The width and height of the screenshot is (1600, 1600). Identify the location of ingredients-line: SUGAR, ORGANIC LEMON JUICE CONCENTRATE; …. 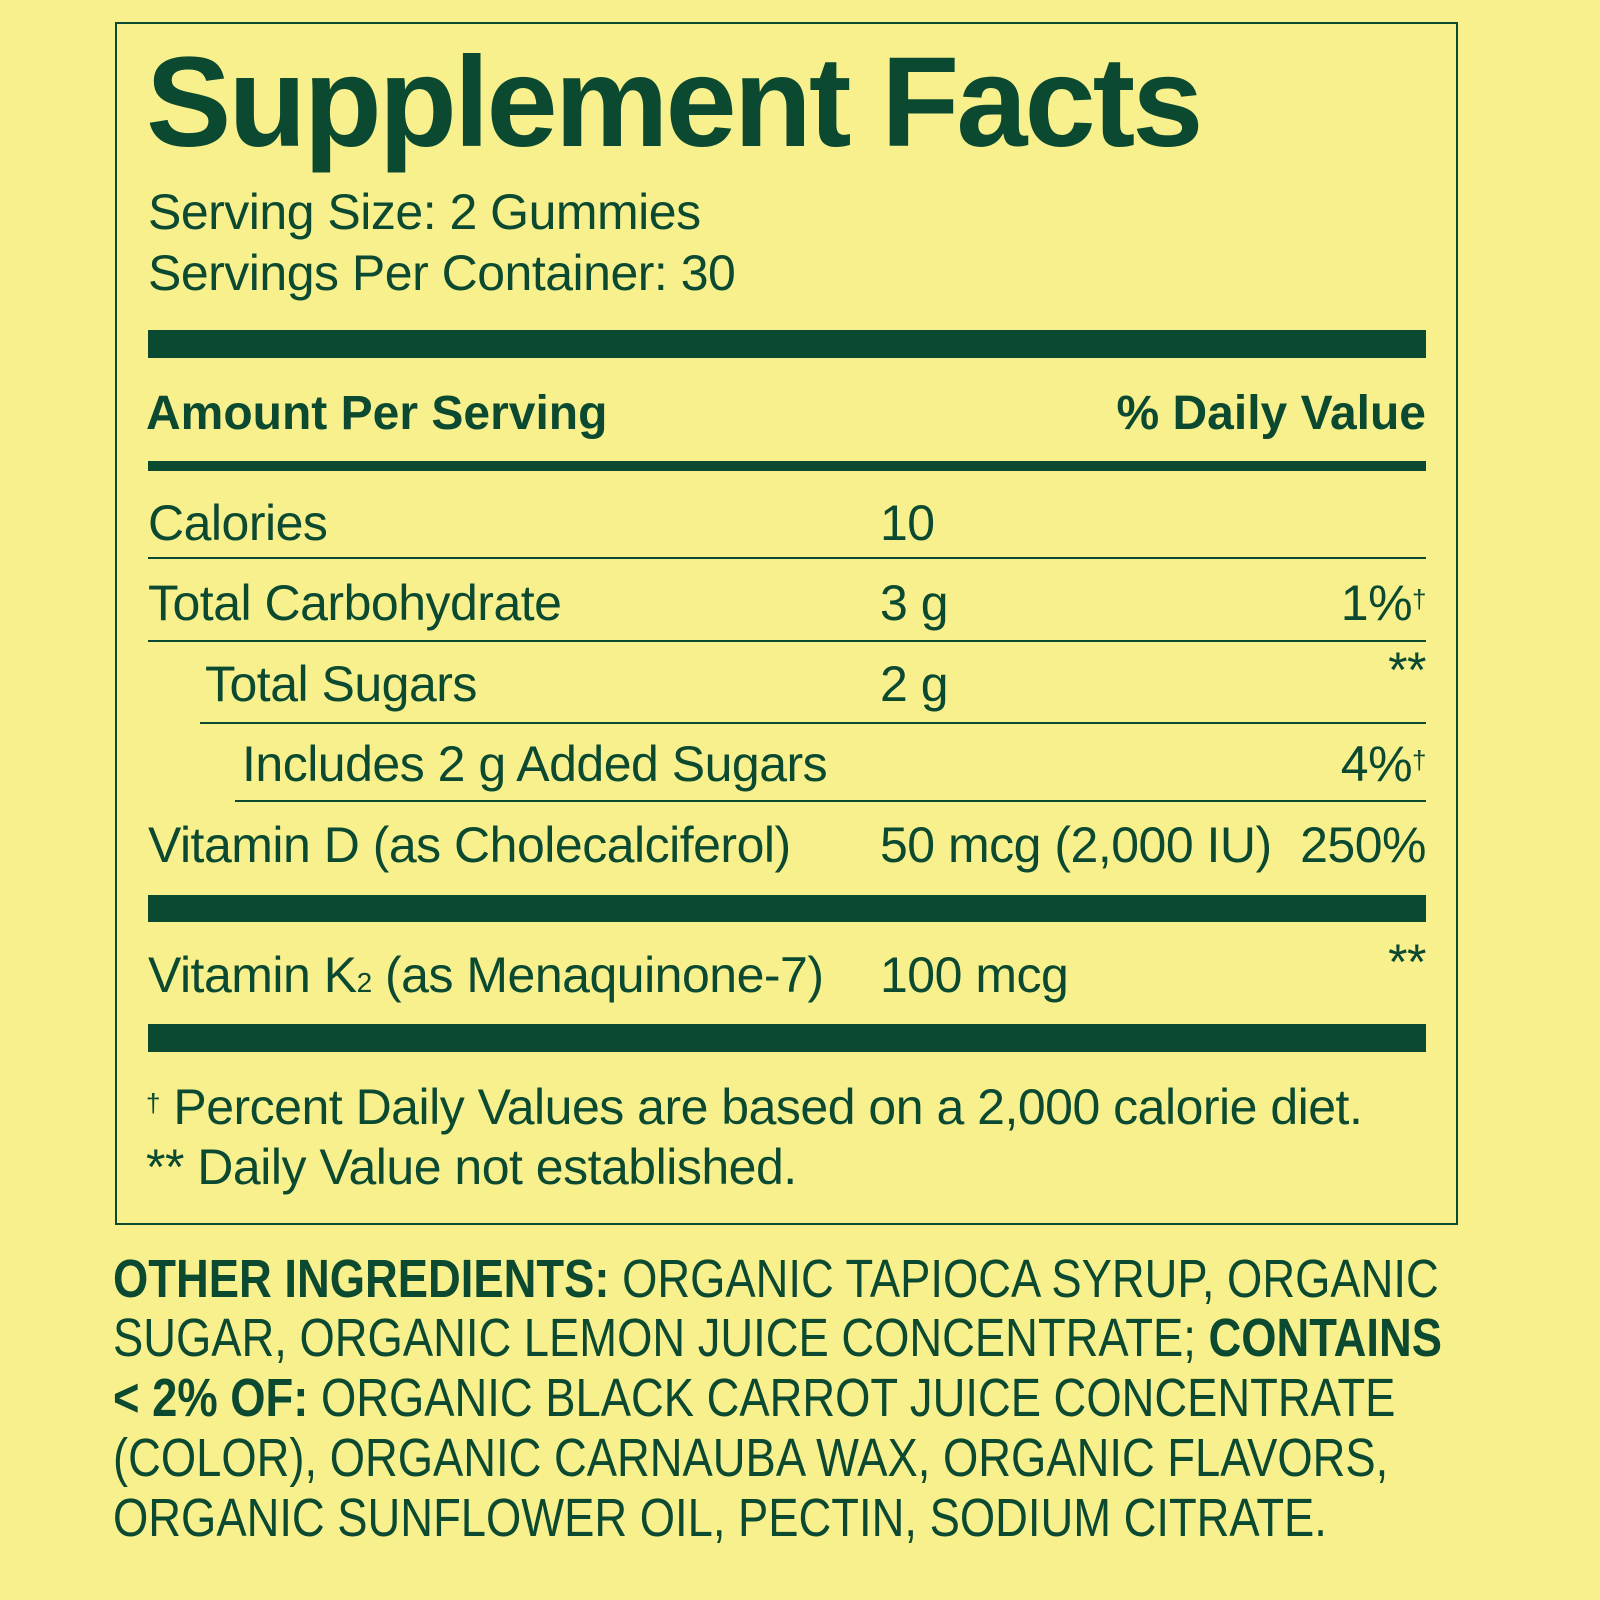
(777, 1338).